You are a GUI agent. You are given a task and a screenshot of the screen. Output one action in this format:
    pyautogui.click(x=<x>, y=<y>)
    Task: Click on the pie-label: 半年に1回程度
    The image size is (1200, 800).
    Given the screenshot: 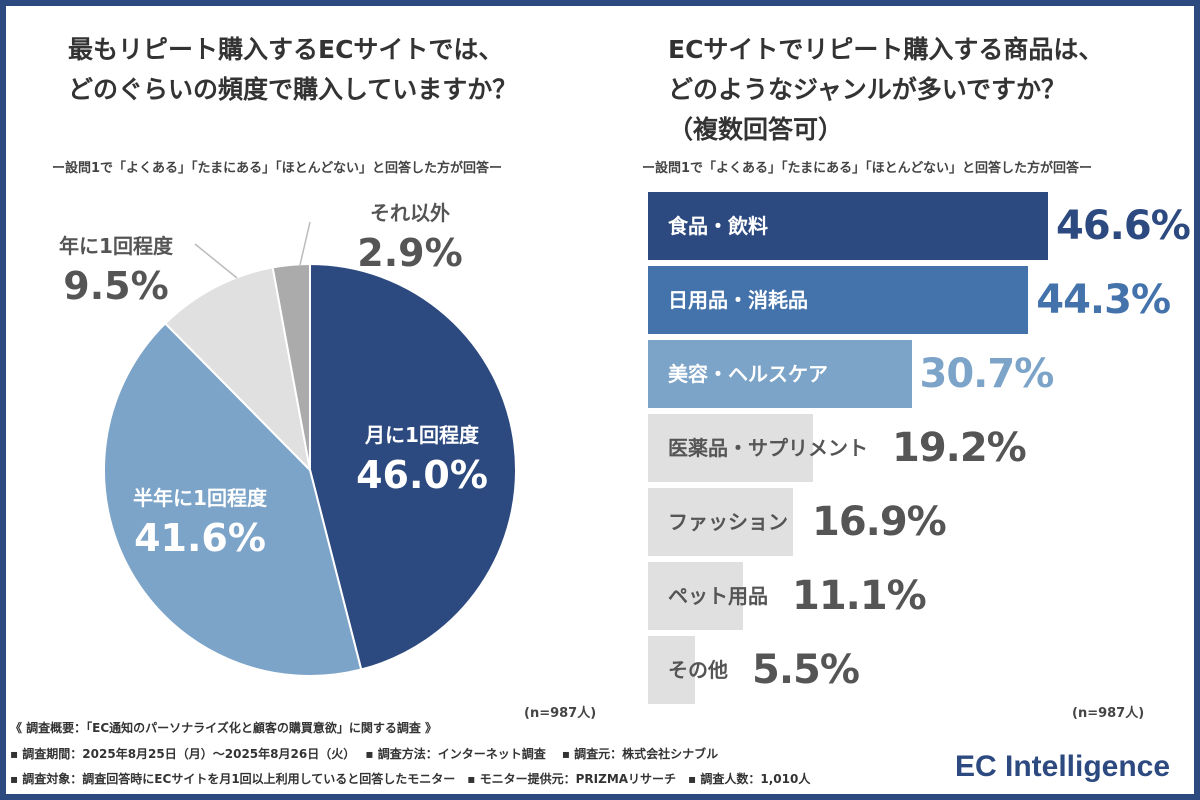 What is the action you would take?
    pyautogui.click(x=200, y=498)
    